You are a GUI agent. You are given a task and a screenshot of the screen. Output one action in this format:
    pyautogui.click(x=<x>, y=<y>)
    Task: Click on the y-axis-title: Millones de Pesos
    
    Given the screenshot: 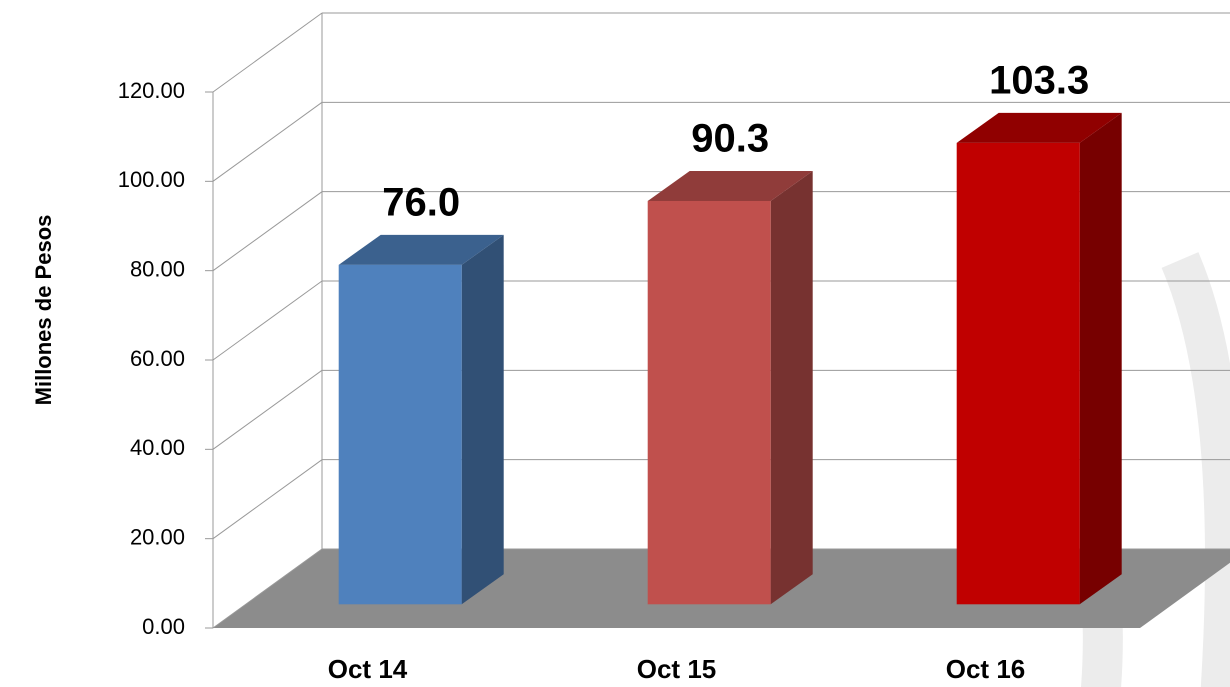 What is the action you would take?
    pyautogui.click(x=43, y=310)
    